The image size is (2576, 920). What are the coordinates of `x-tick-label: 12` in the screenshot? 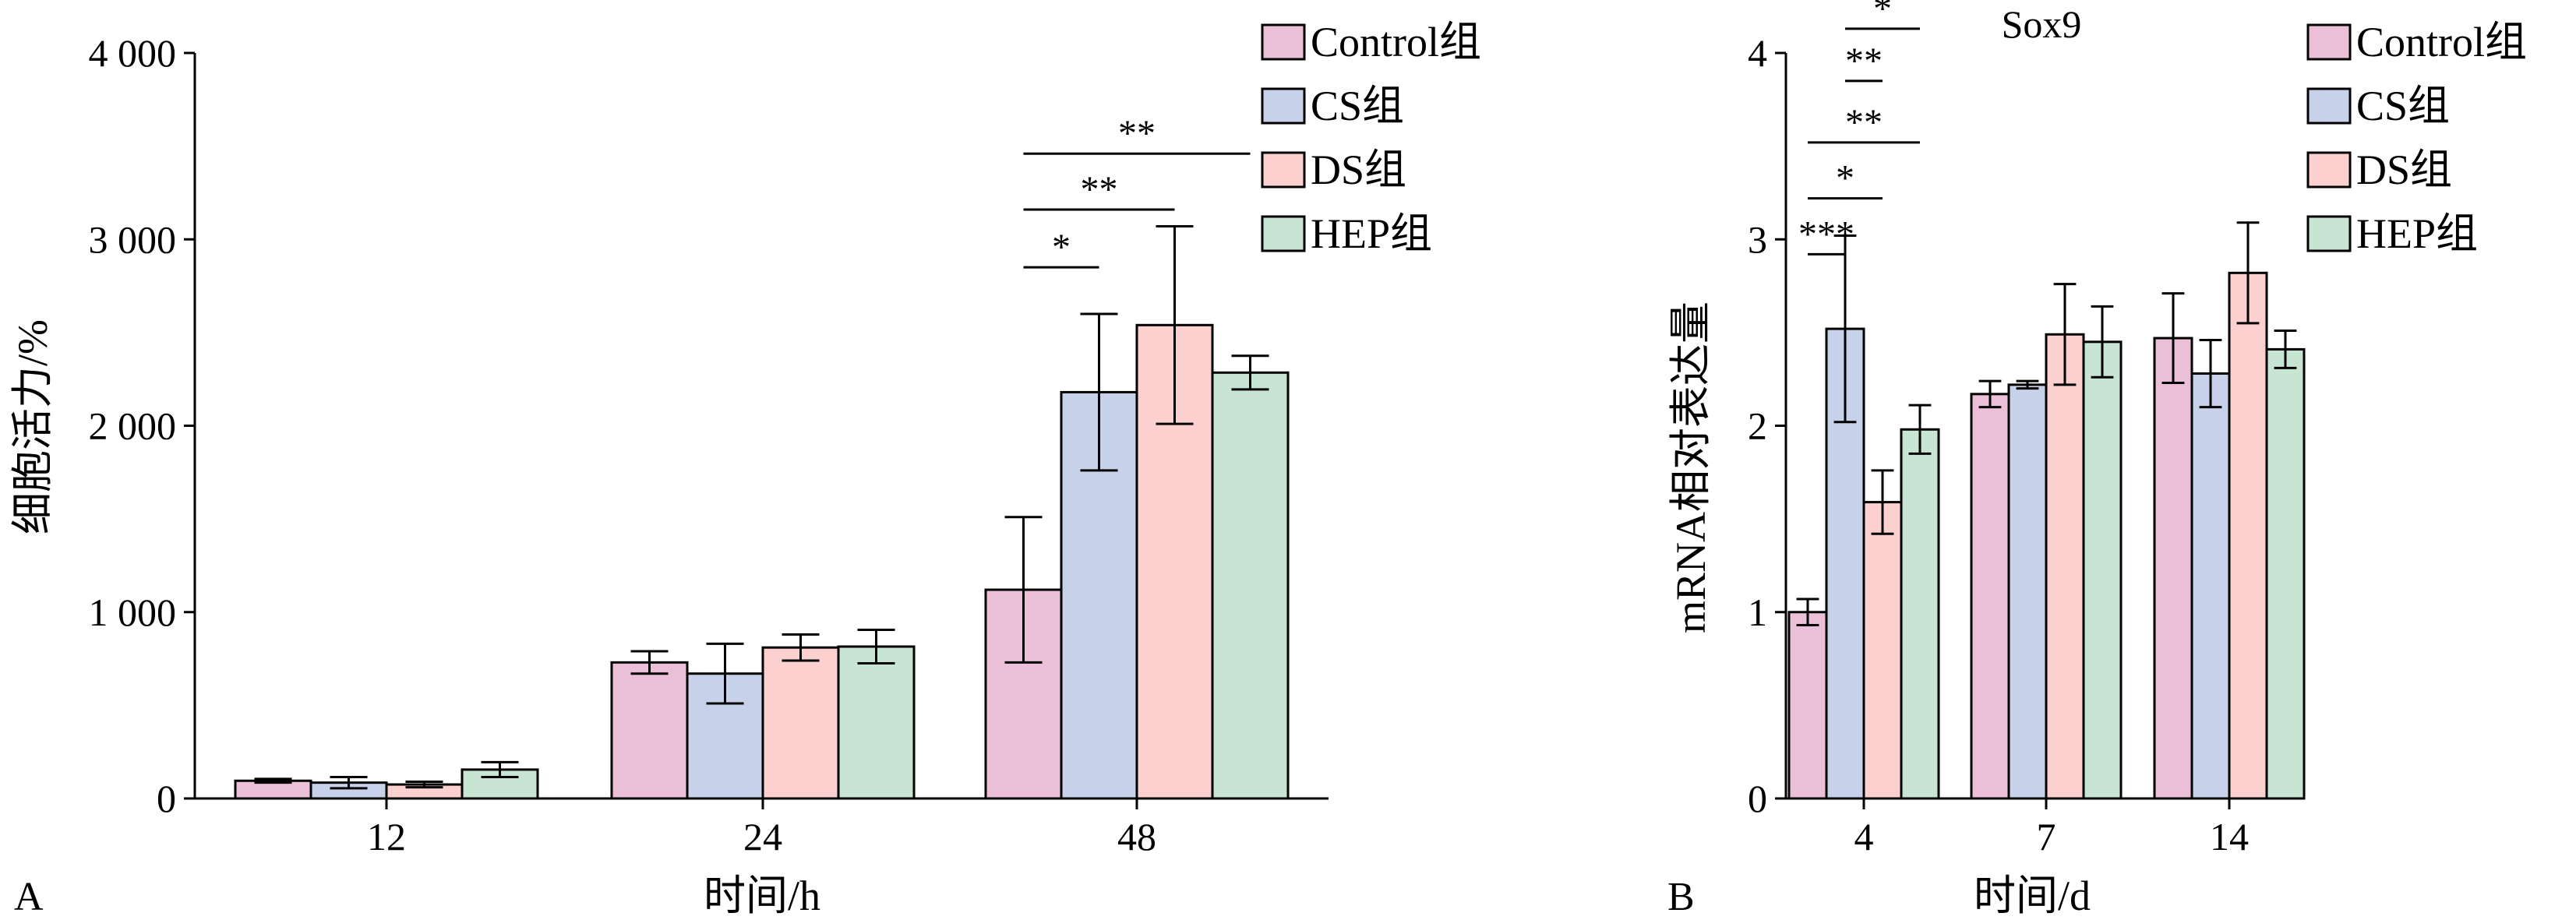 It's located at (386, 836).